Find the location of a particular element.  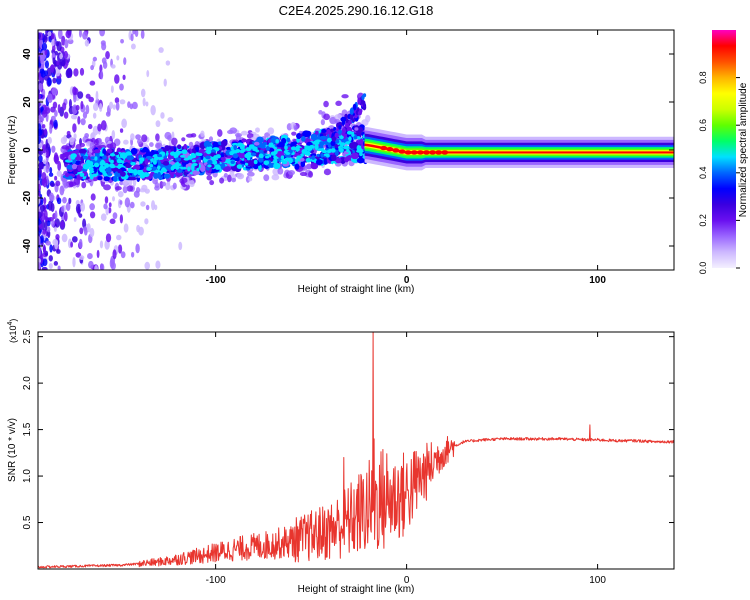

colorbar-tick-label: 0.0 is located at coordinates (703, 268).